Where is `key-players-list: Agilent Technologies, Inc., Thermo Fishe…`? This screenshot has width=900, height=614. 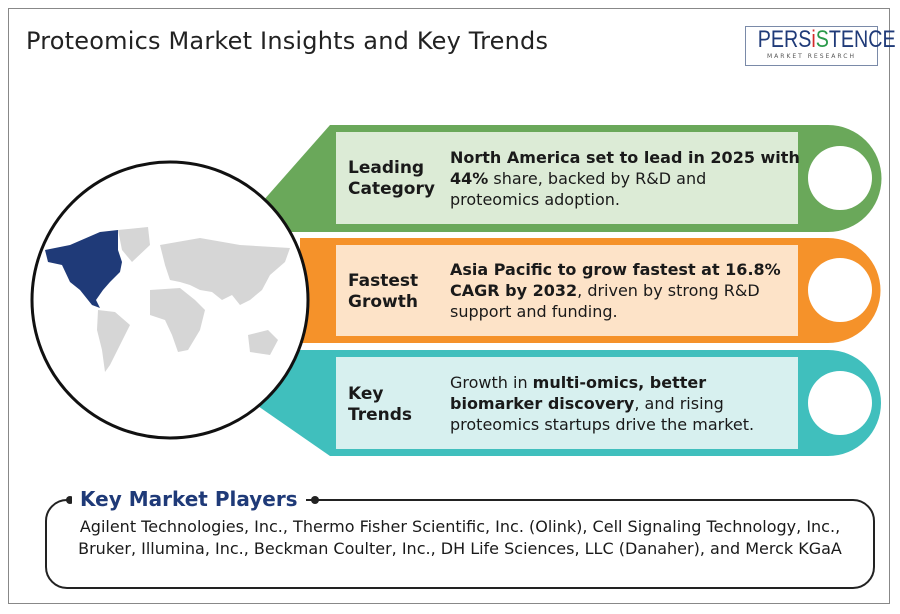 key-players-list: Agilent Technologies, Inc., Thermo Fishe… is located at coordinates (460, 537).